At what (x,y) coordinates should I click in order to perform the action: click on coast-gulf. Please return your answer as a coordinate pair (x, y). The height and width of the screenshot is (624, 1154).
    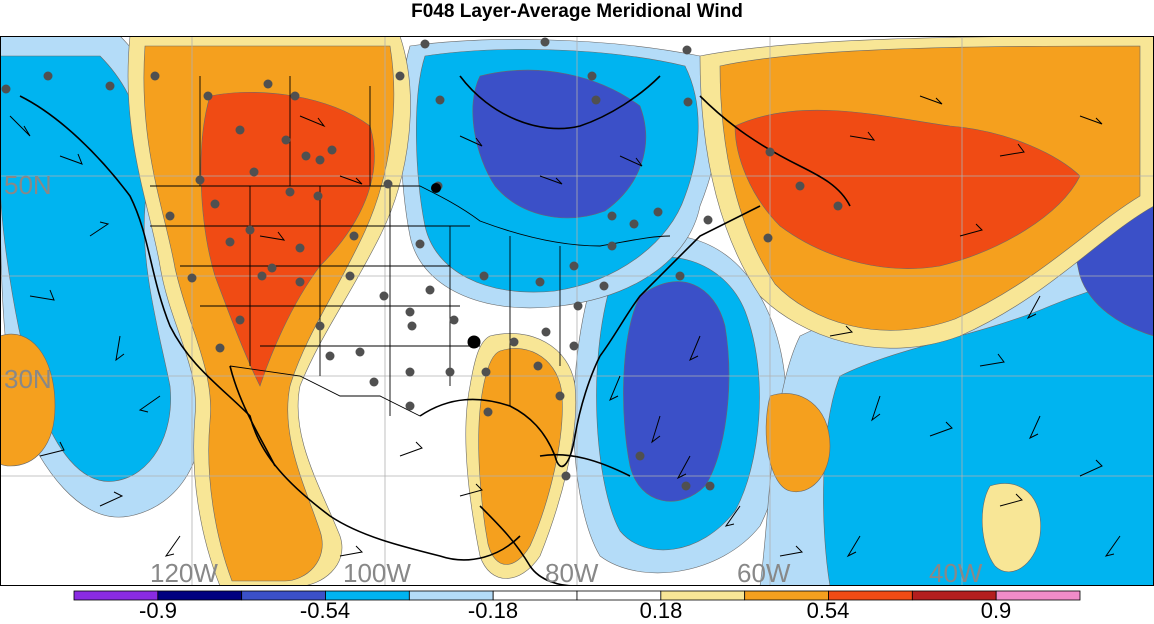
    Looking at the image, I should click on (510, 411).